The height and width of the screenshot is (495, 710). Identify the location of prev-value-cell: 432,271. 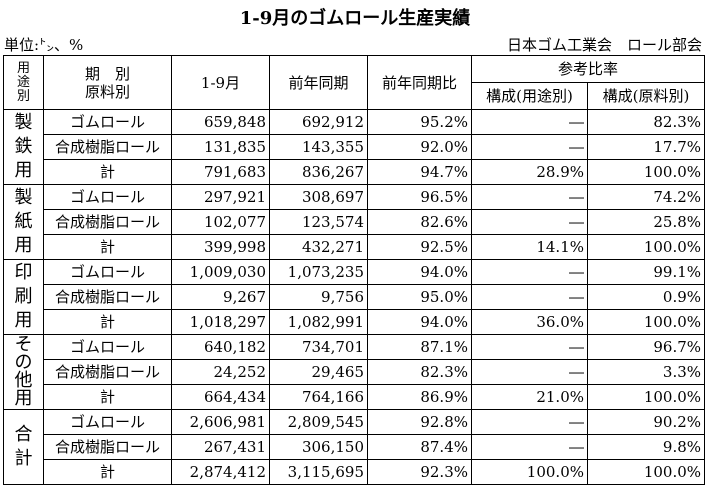
(318, 247).